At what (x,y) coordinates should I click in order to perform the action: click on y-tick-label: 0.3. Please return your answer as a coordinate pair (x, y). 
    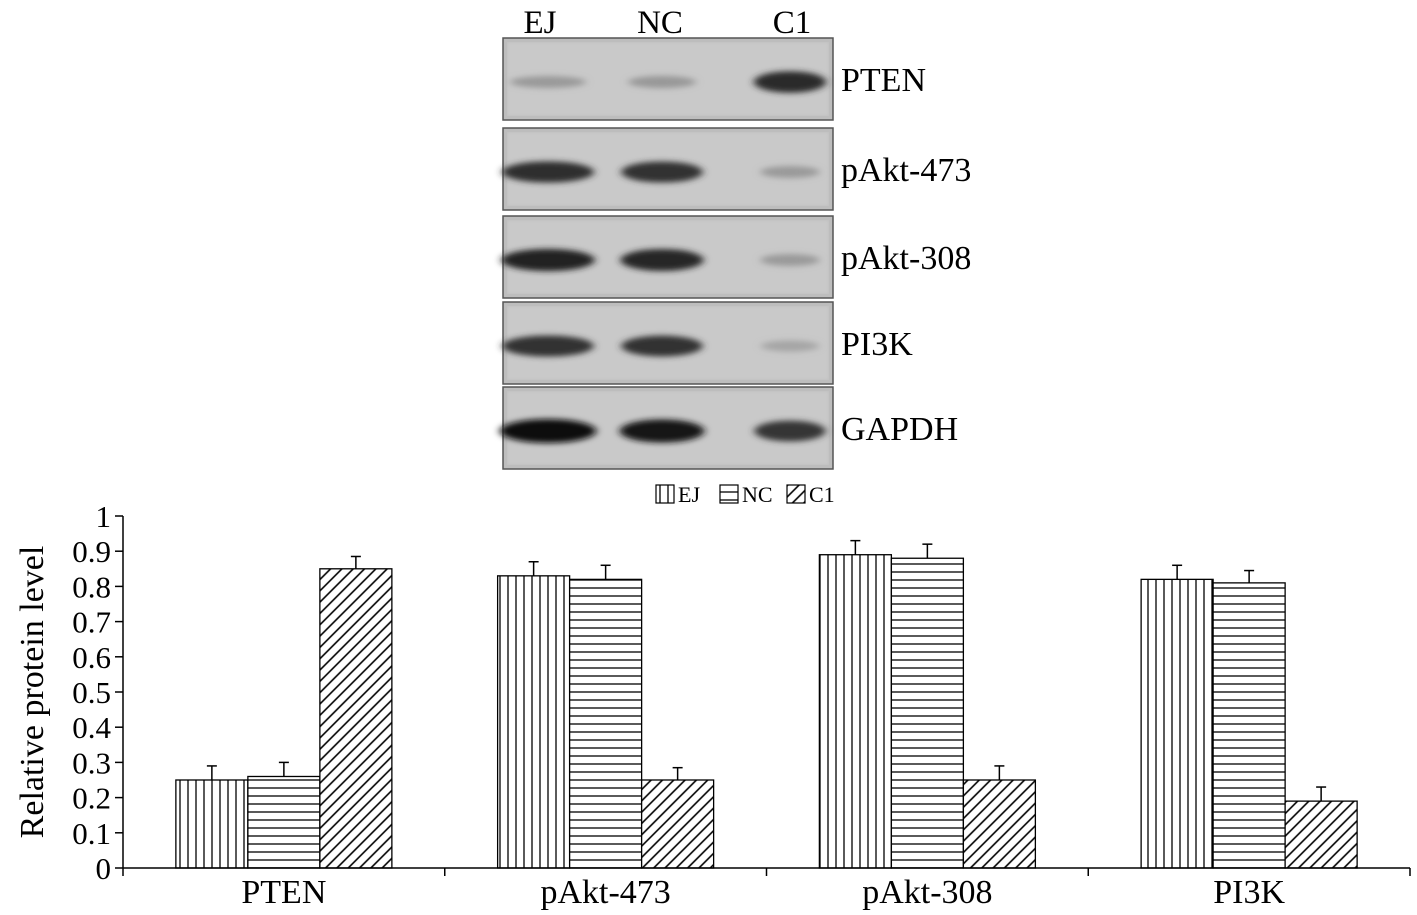
    Looking at the image, I should click on (91, 762).